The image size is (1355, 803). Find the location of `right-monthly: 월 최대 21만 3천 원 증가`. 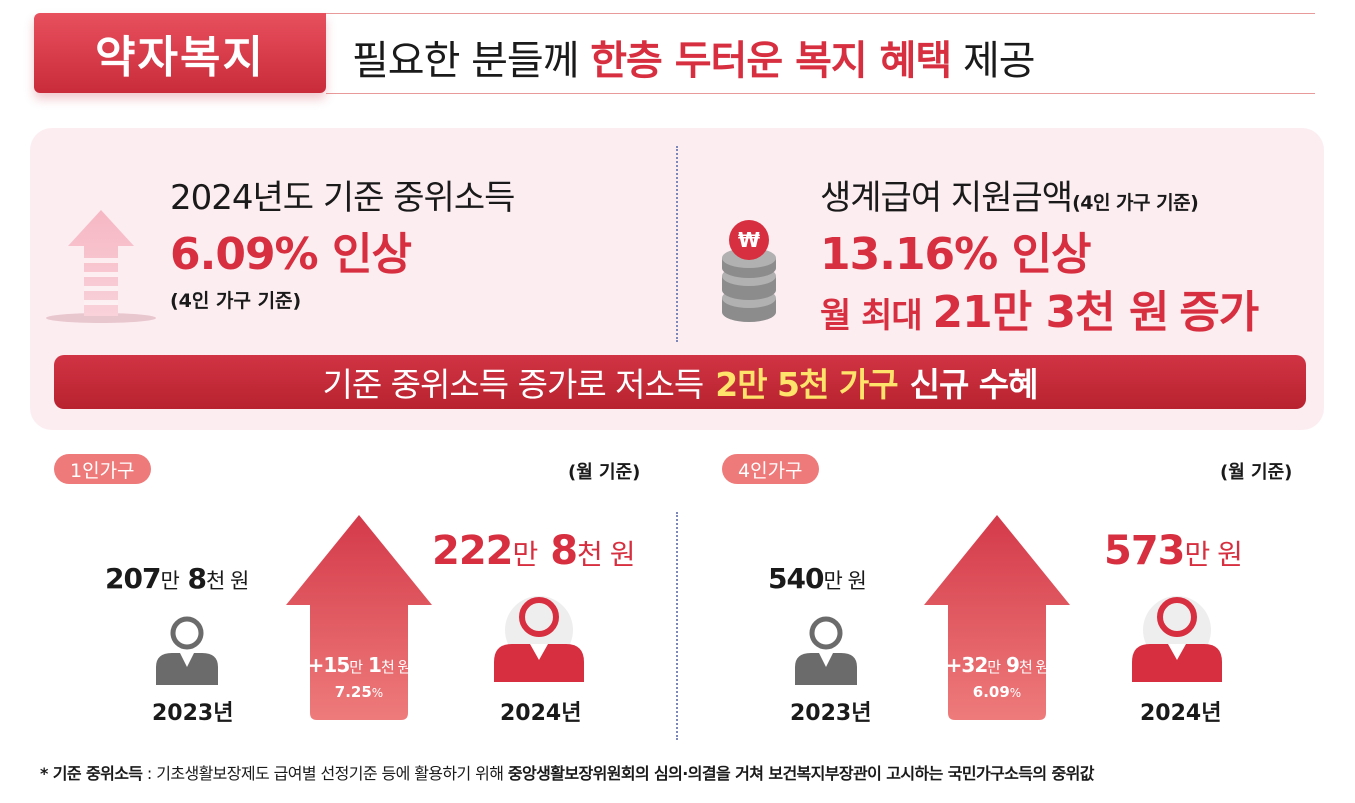

right-monthly: 월 최대 21만 3천 원 증가 is located at coordinates (1039, 308).